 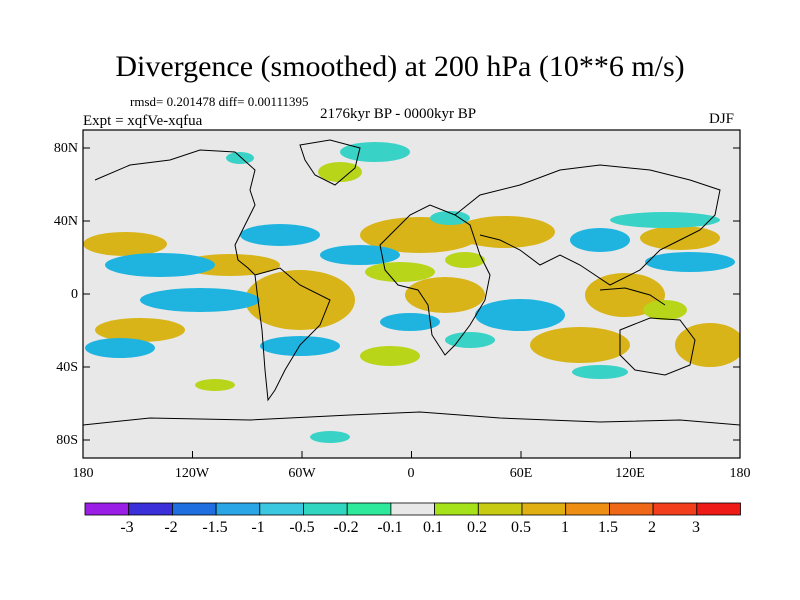 I want to click on period-label: 2176kyr BP - 0000kyr BP, so click(x=398, y=114).